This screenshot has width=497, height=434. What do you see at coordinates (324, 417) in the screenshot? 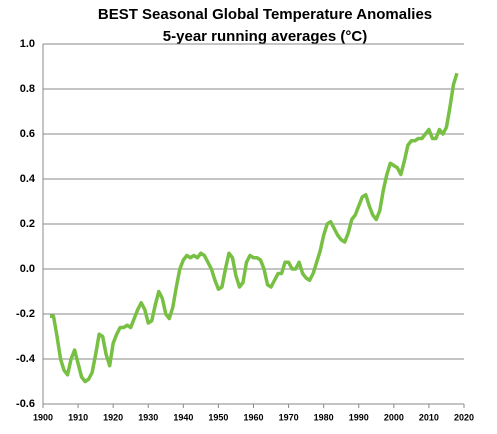
I see `x-tick-label: 1980` at bounding box center [324, 417].